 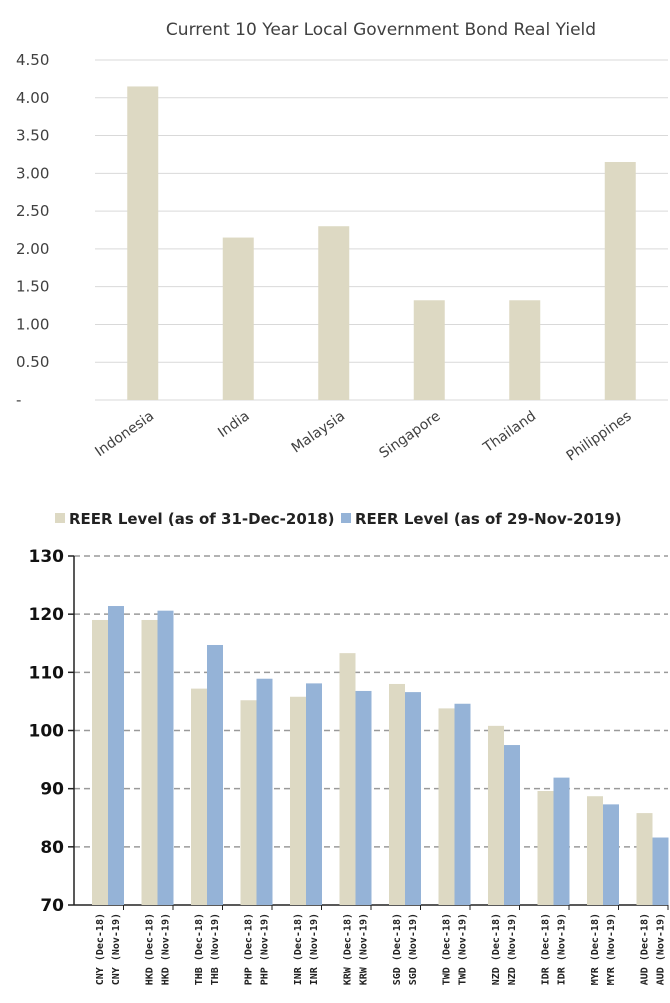 I want to click on x-category-label: MYR (Nov-19), so click(x=611, y=949).